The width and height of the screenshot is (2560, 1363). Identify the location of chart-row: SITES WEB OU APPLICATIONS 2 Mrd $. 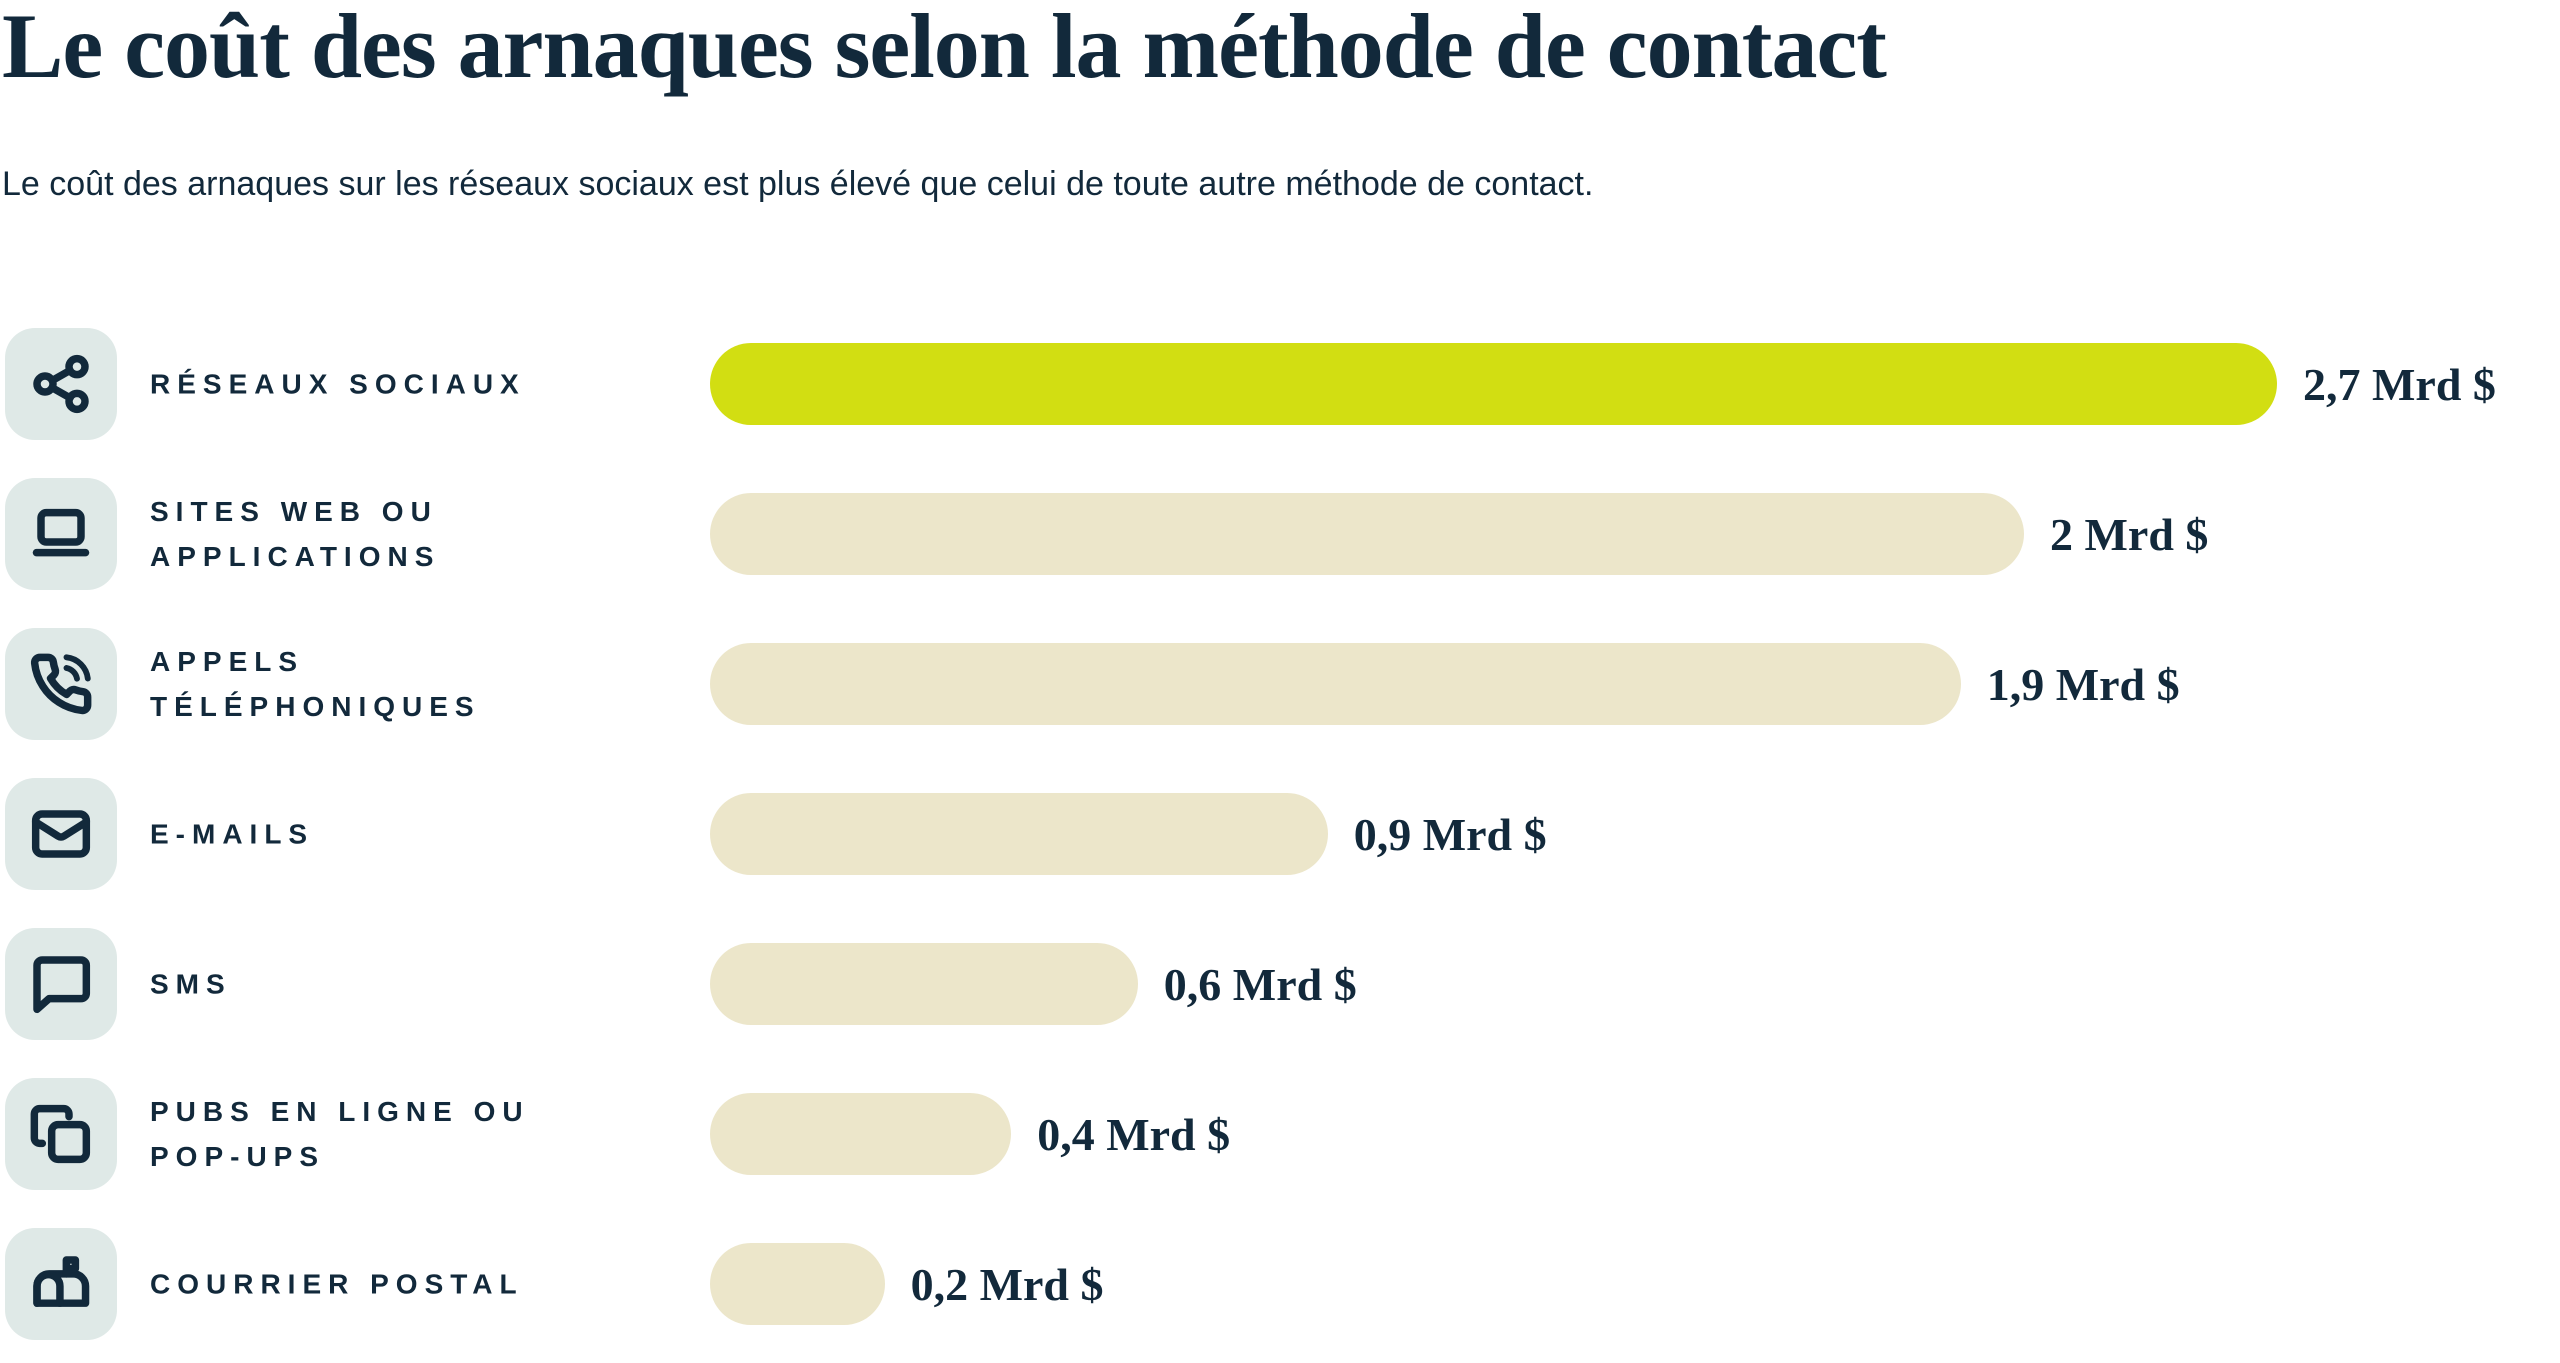
(1280, 534).